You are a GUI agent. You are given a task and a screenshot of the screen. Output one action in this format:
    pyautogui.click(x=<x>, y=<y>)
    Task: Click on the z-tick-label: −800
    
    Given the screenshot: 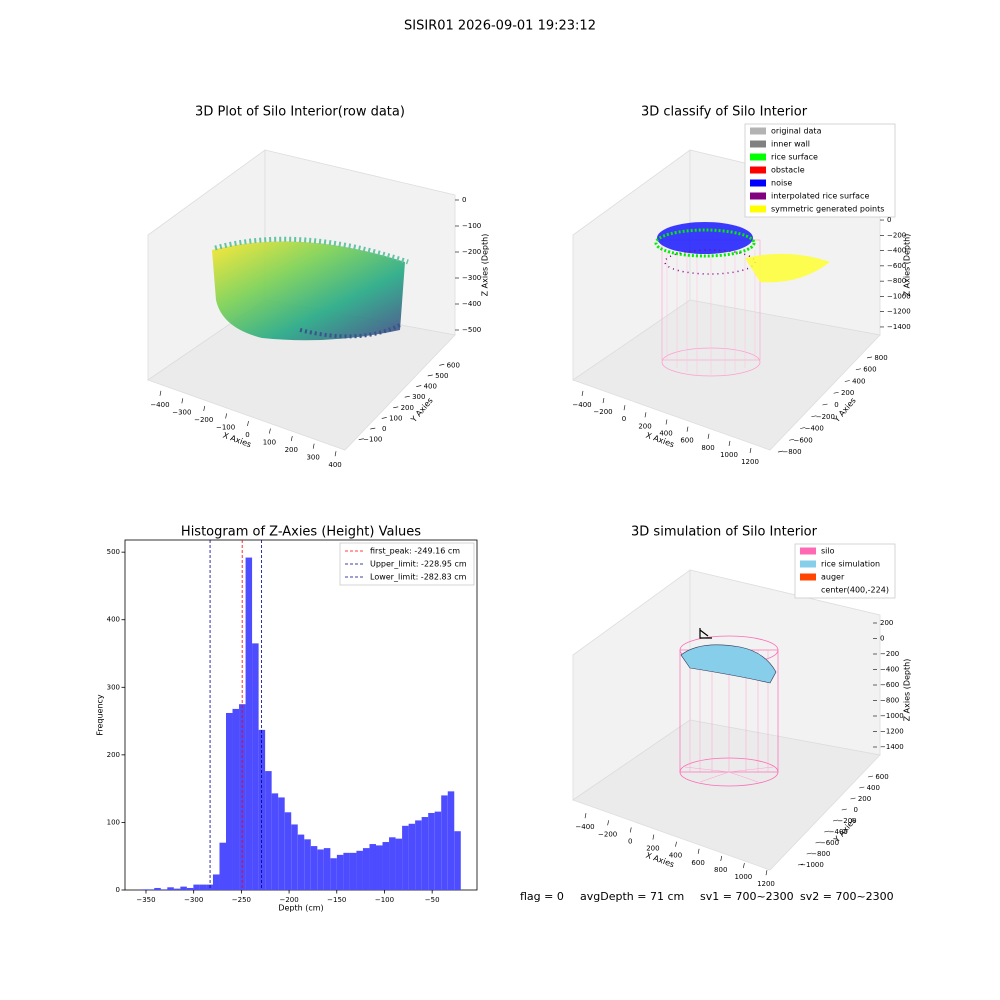 What is the action you would take?
    pyautogui.click(x=896, y=281)
    